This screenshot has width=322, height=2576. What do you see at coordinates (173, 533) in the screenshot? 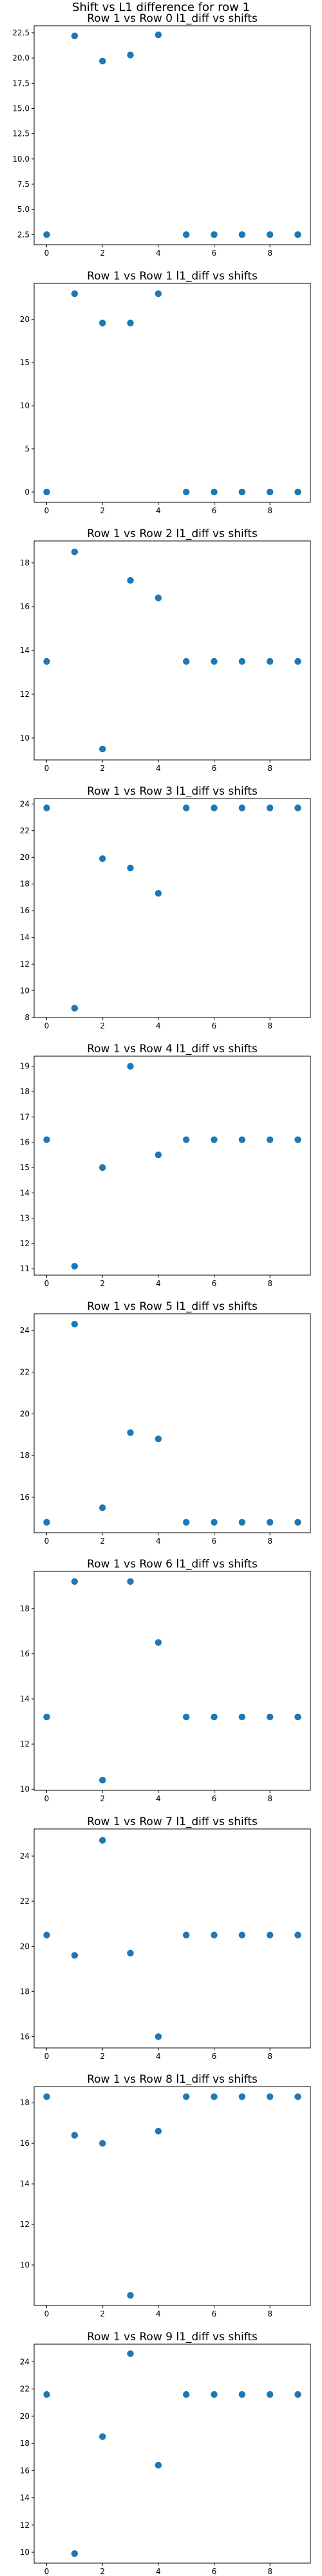
I see `panel-title: Row 1 vs Row 2 l1_diff vs shifts` at bounding box center [173, 533].